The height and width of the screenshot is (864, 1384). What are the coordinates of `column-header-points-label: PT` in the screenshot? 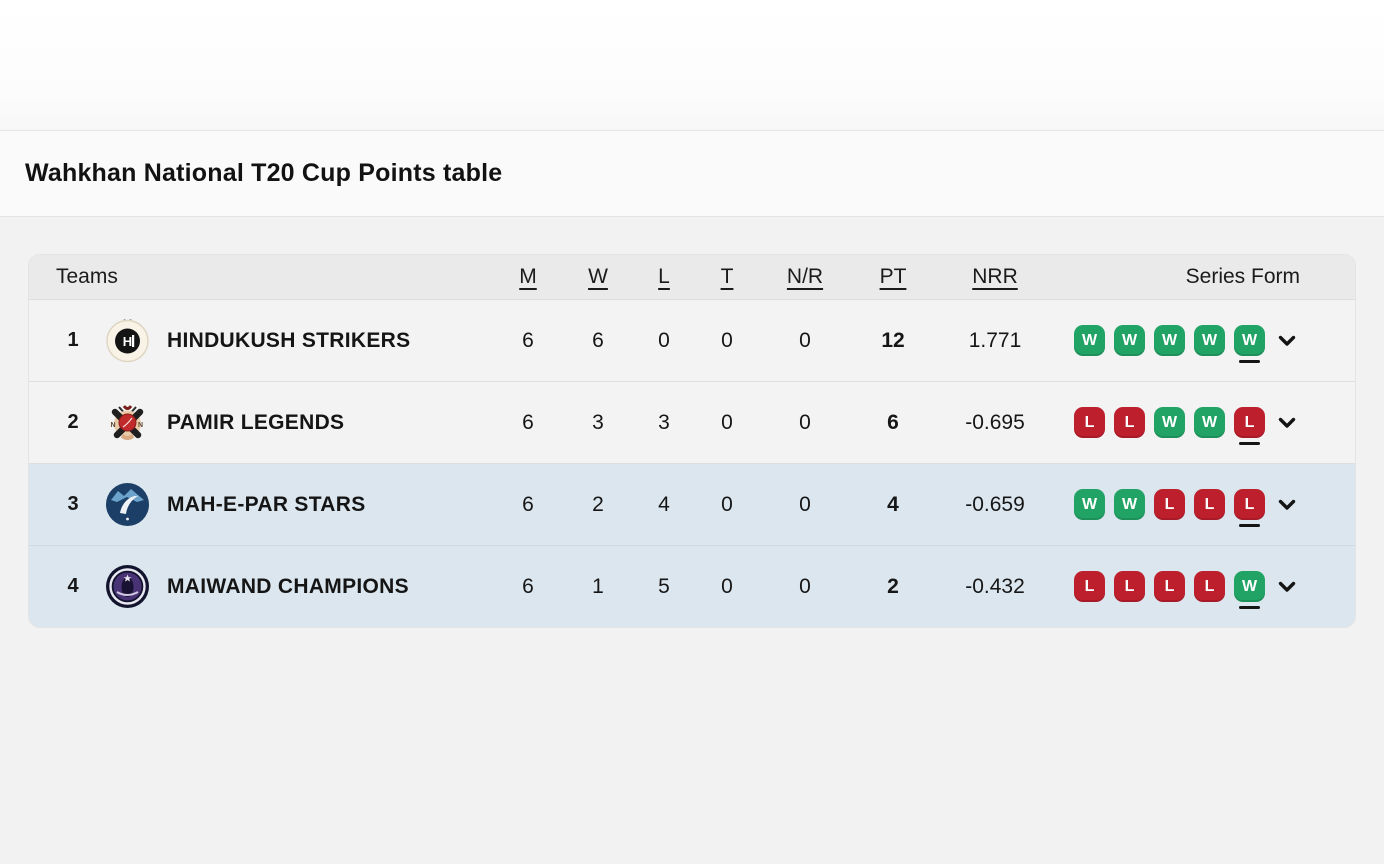 It's located at (893, 276).